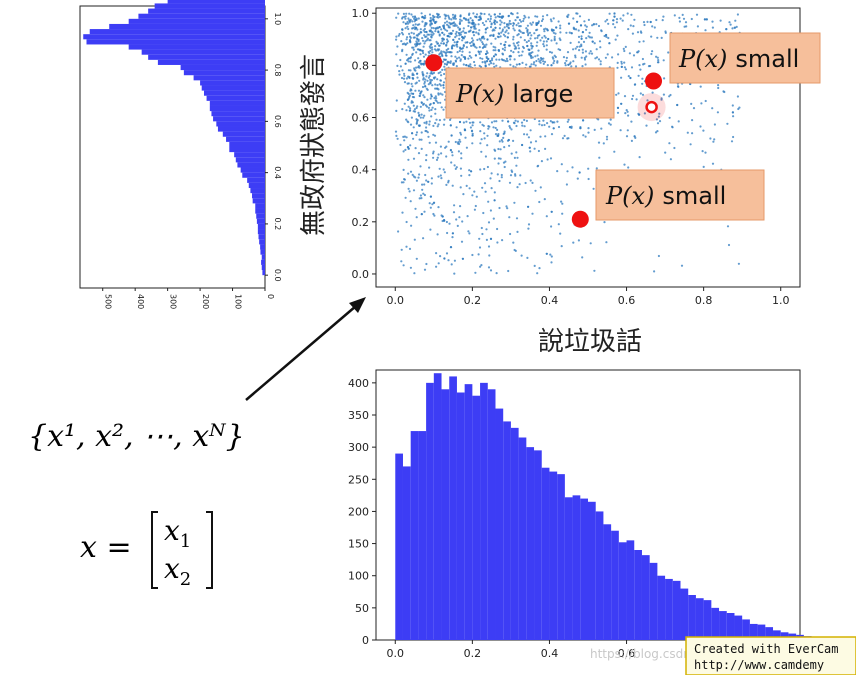 This screenshot has width=856, height=675. What do you see at coordinates (588, 297) in the screenshot?
I see `scatter-x-ticks: 0.0 0.2 0.4 0.6 0.8 1.0` at bounding box center [588, 297].